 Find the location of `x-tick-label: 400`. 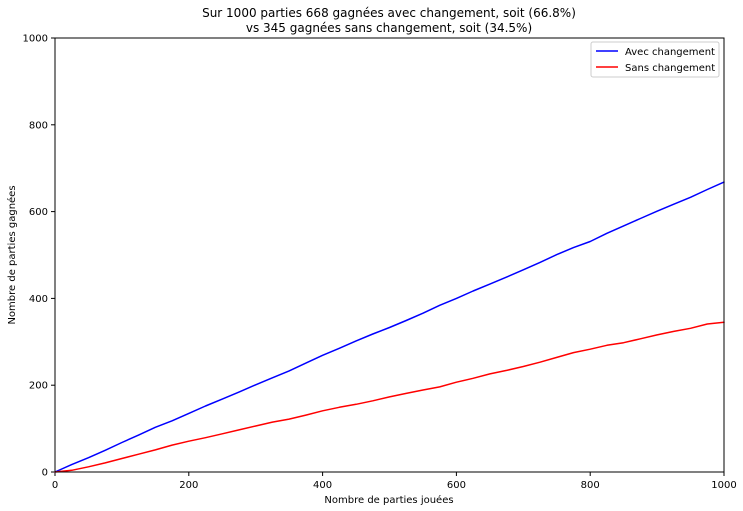

x-tick-label: 400 is located at coordinates (322, 485).